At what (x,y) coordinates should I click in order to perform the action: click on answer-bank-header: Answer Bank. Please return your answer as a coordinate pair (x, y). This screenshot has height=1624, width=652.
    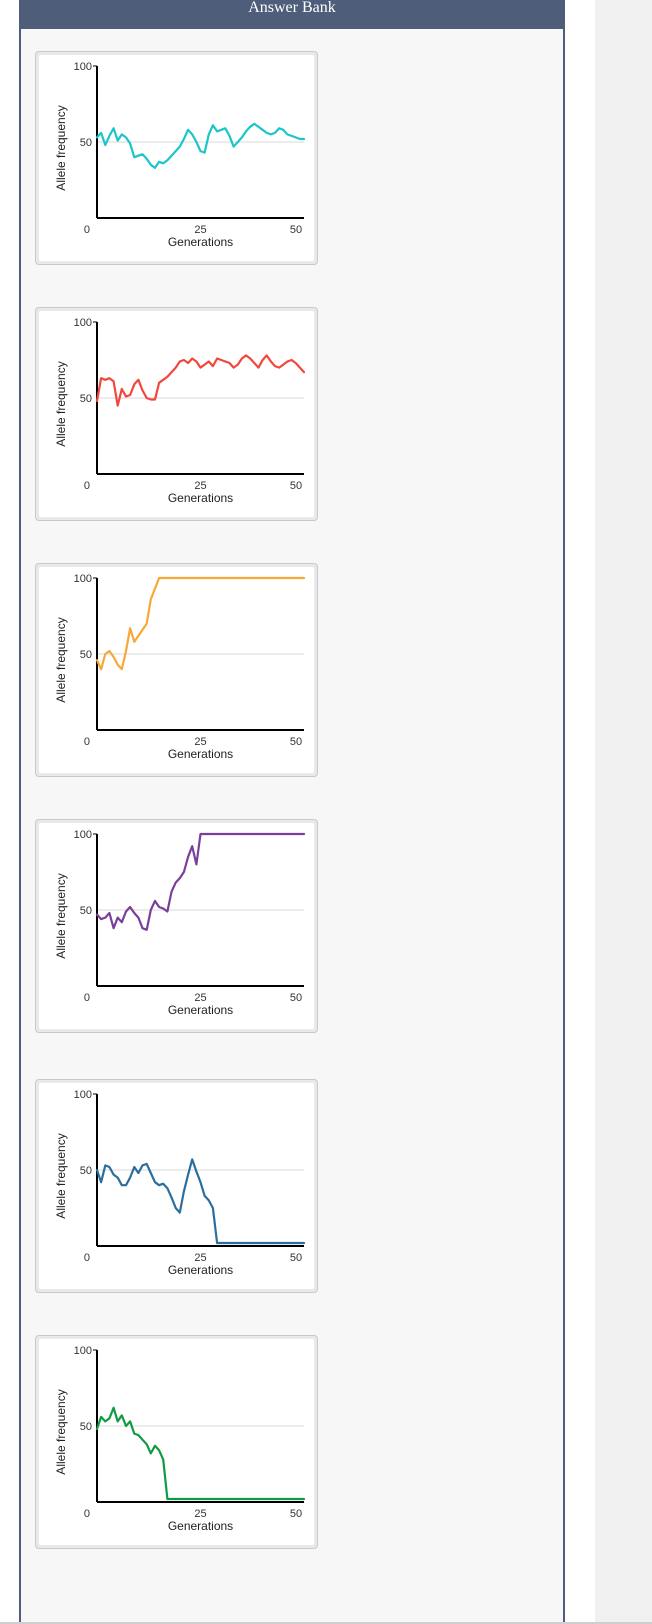
    Looking at the image, I should click on (292, 14).